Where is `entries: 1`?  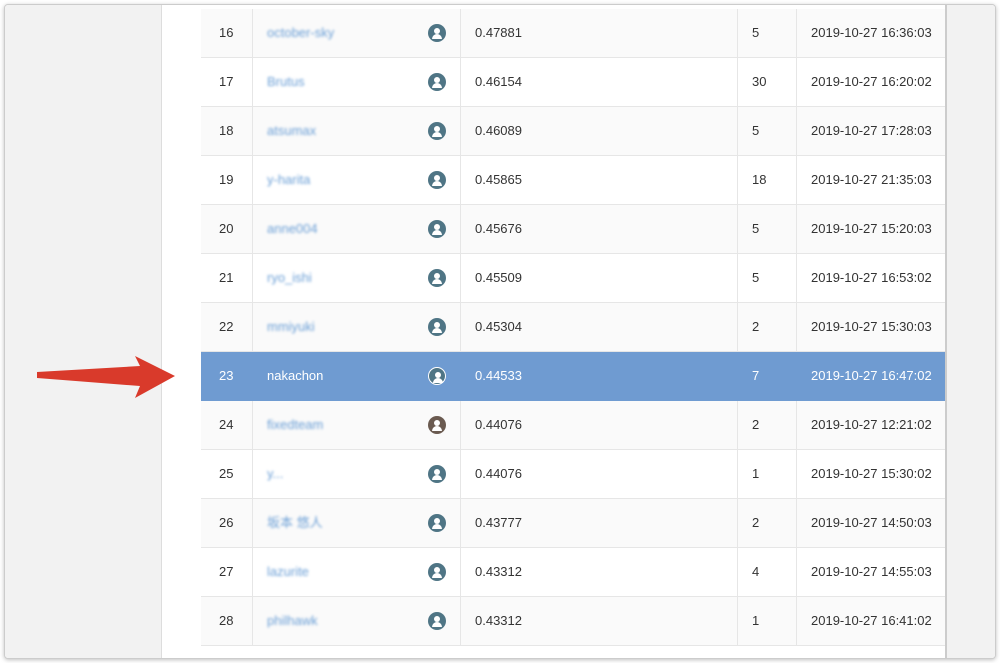 entries: 1 is located at coordinates (756, 620).